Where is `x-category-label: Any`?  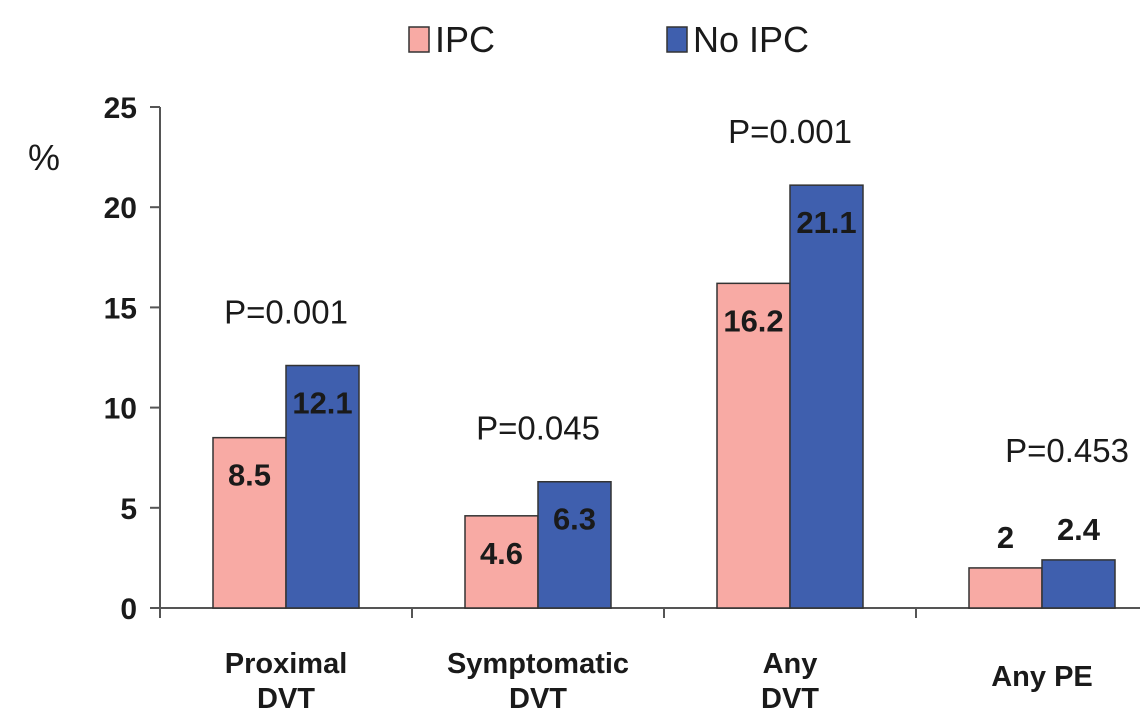
x-category-label: Any is located at coordinates (790, 664).